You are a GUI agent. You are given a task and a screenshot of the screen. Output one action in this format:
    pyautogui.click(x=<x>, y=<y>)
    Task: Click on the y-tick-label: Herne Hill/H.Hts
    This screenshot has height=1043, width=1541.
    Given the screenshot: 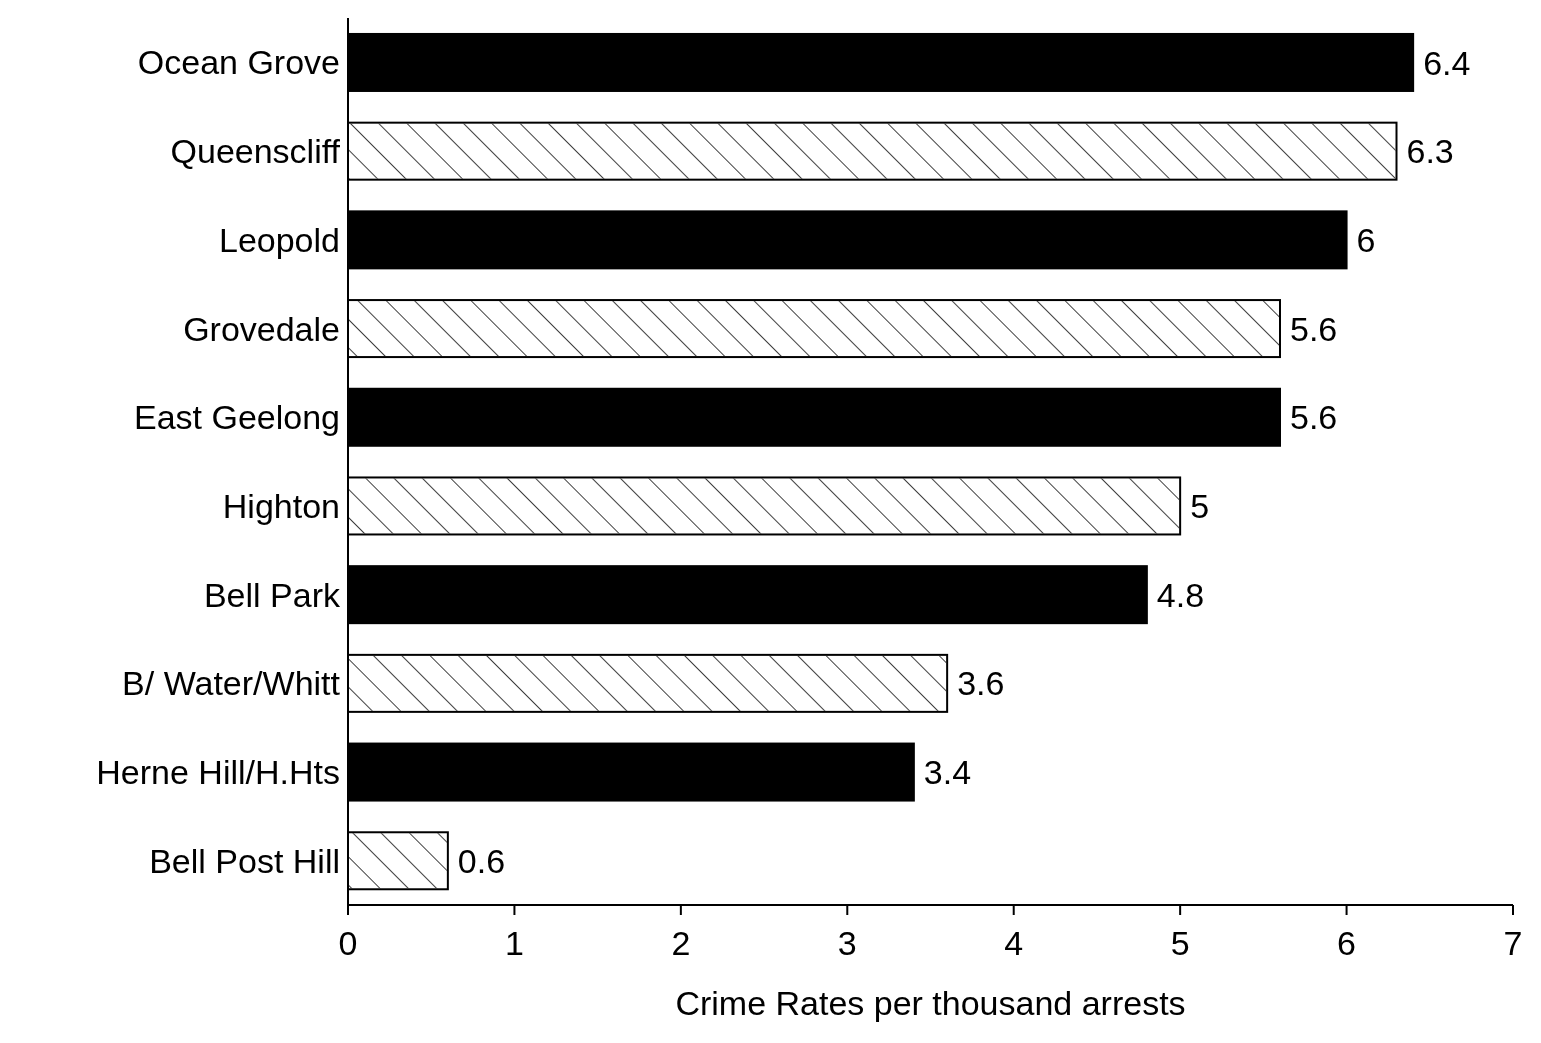 What is the action you would take?
    pyautogui.click(x=218, y=772)
    